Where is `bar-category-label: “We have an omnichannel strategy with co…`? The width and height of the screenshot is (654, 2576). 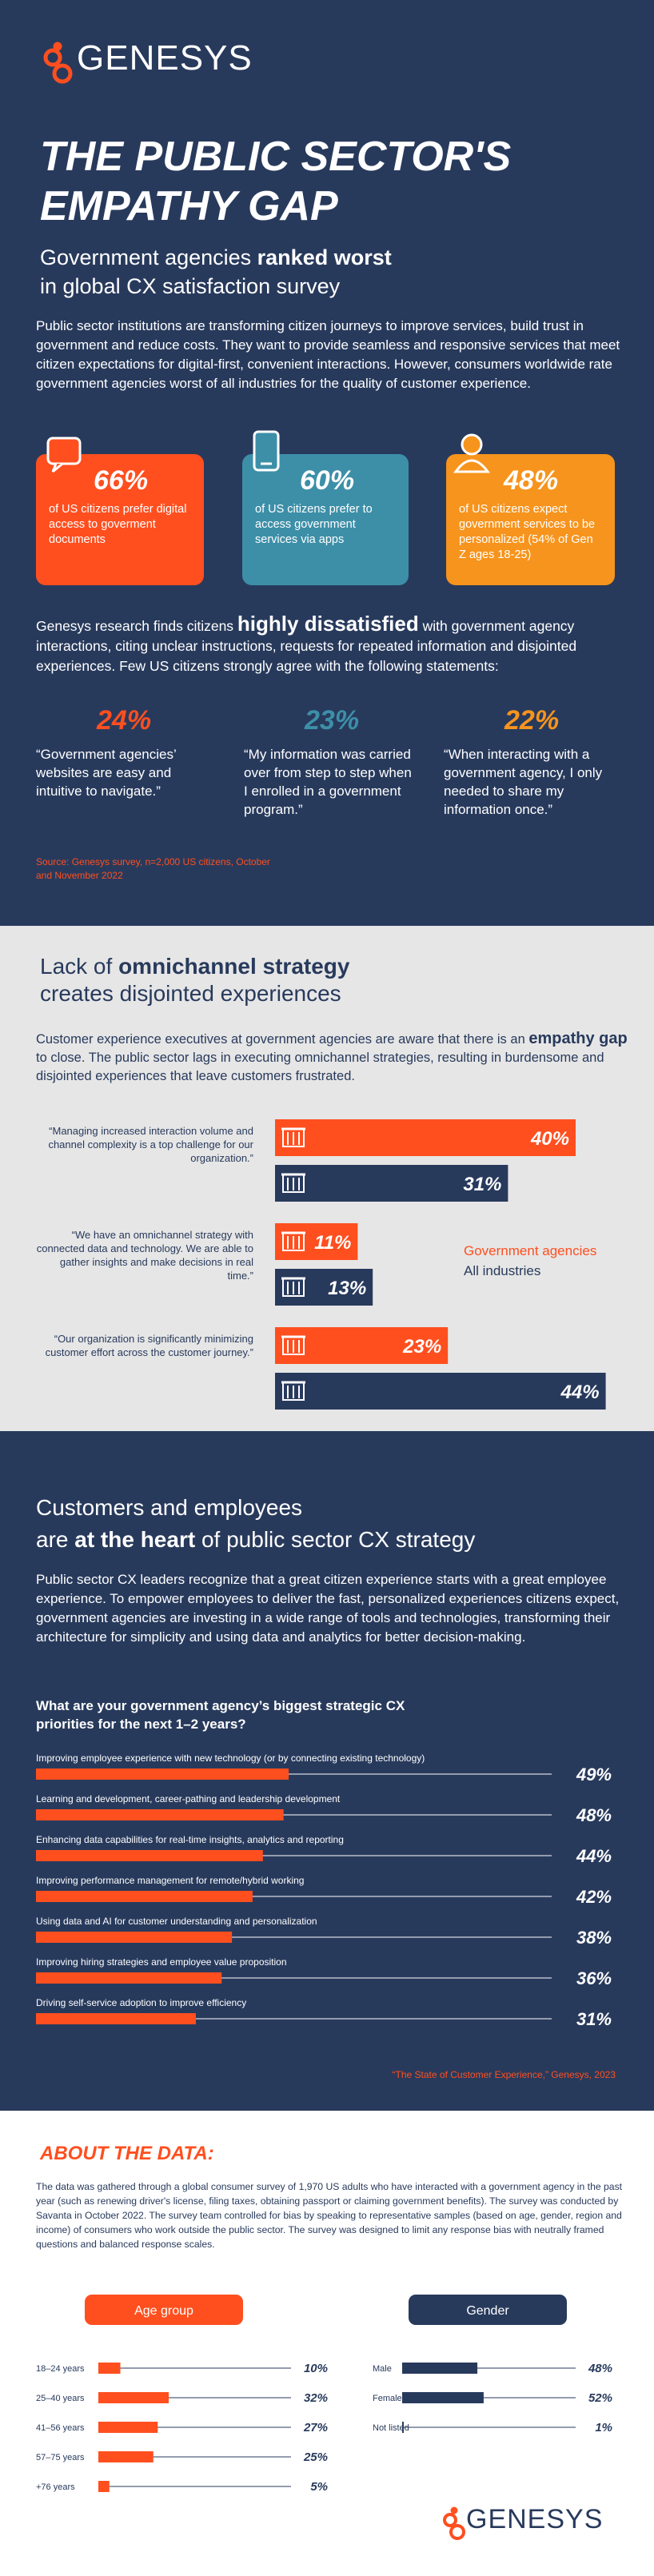 bar-category-label: “We have an omnichannel strategy with co… is located at coordinates (144, 1255).